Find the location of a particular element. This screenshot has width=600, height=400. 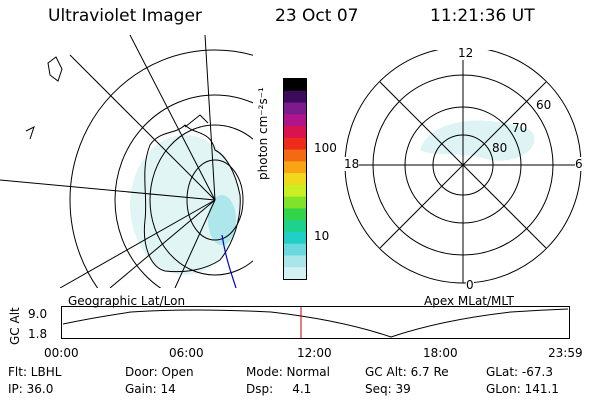

instrument-title: Ultraviolet Imager is located at coordinates (125, 16).